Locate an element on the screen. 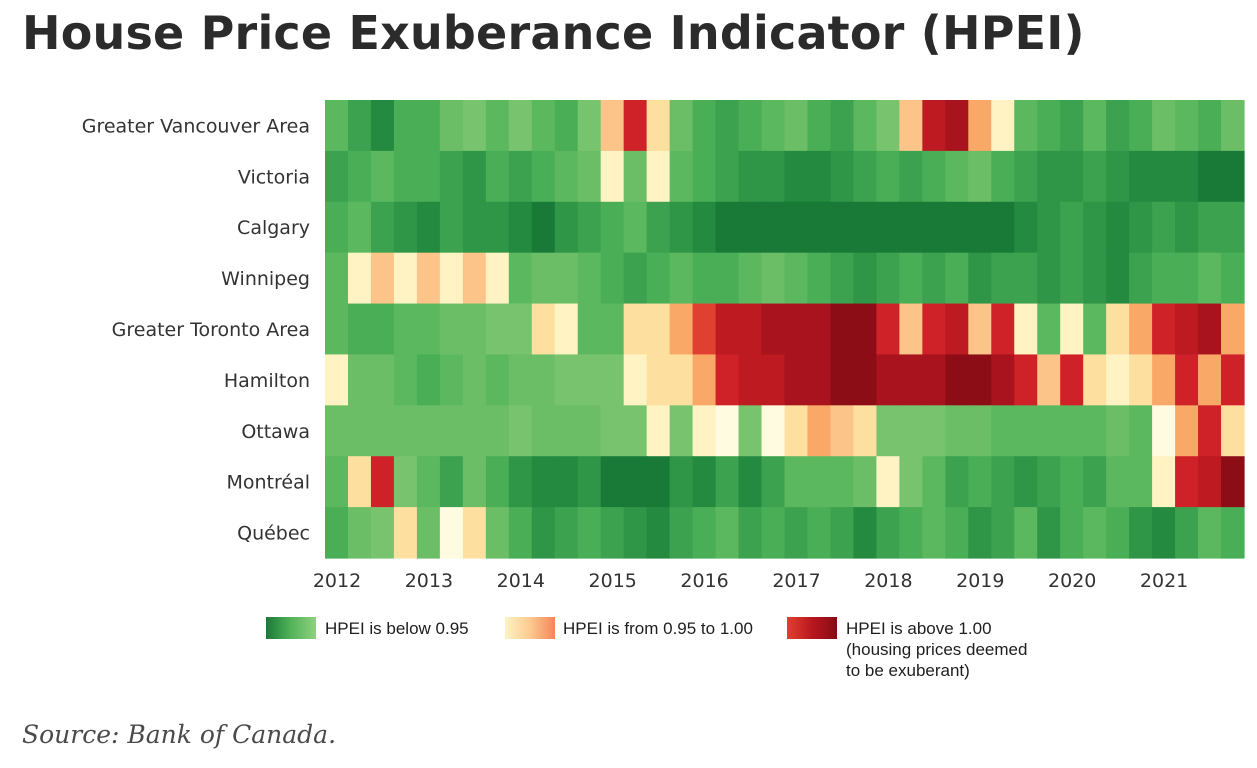 This screenshot has width=1257, height=768. year-tick-label: 2015 is located at coordinates (613, 581).